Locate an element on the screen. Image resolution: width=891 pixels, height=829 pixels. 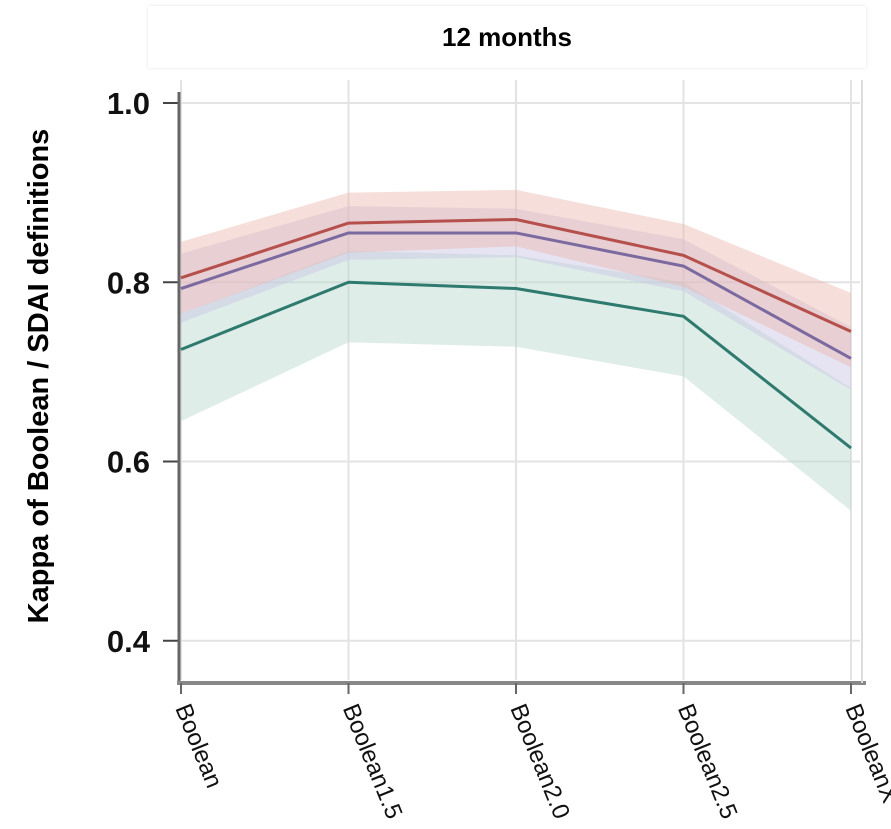
y-tick-label: 0.6 is located at coordinates (128, 462).